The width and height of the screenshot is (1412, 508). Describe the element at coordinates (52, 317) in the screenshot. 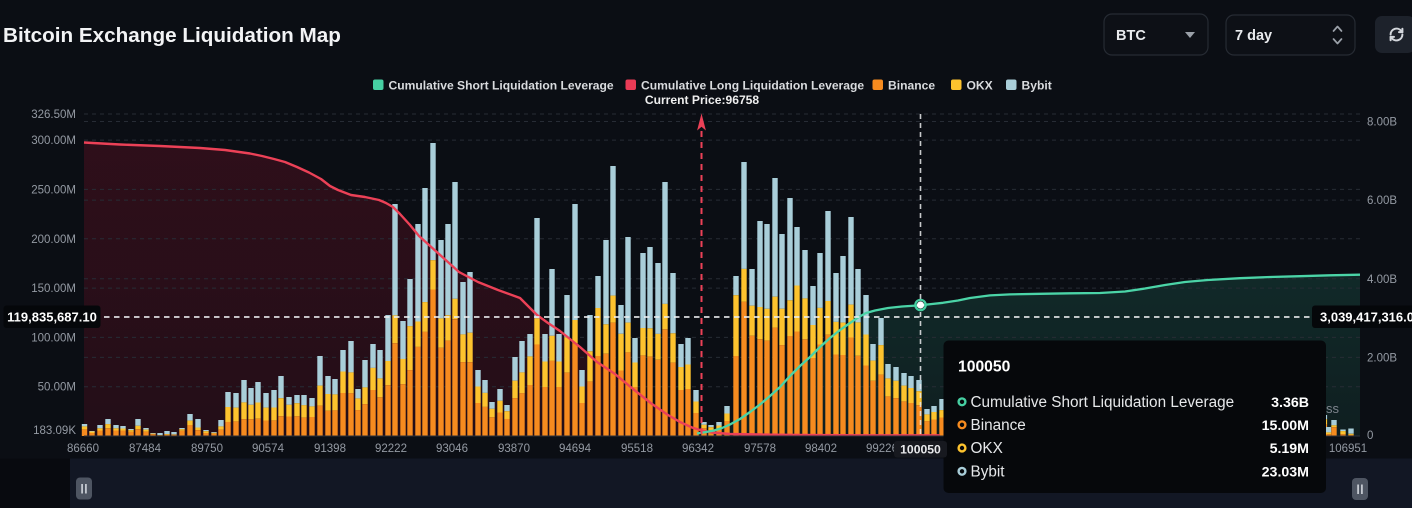

I see `svg-text: 119,835,687.10` at that location.